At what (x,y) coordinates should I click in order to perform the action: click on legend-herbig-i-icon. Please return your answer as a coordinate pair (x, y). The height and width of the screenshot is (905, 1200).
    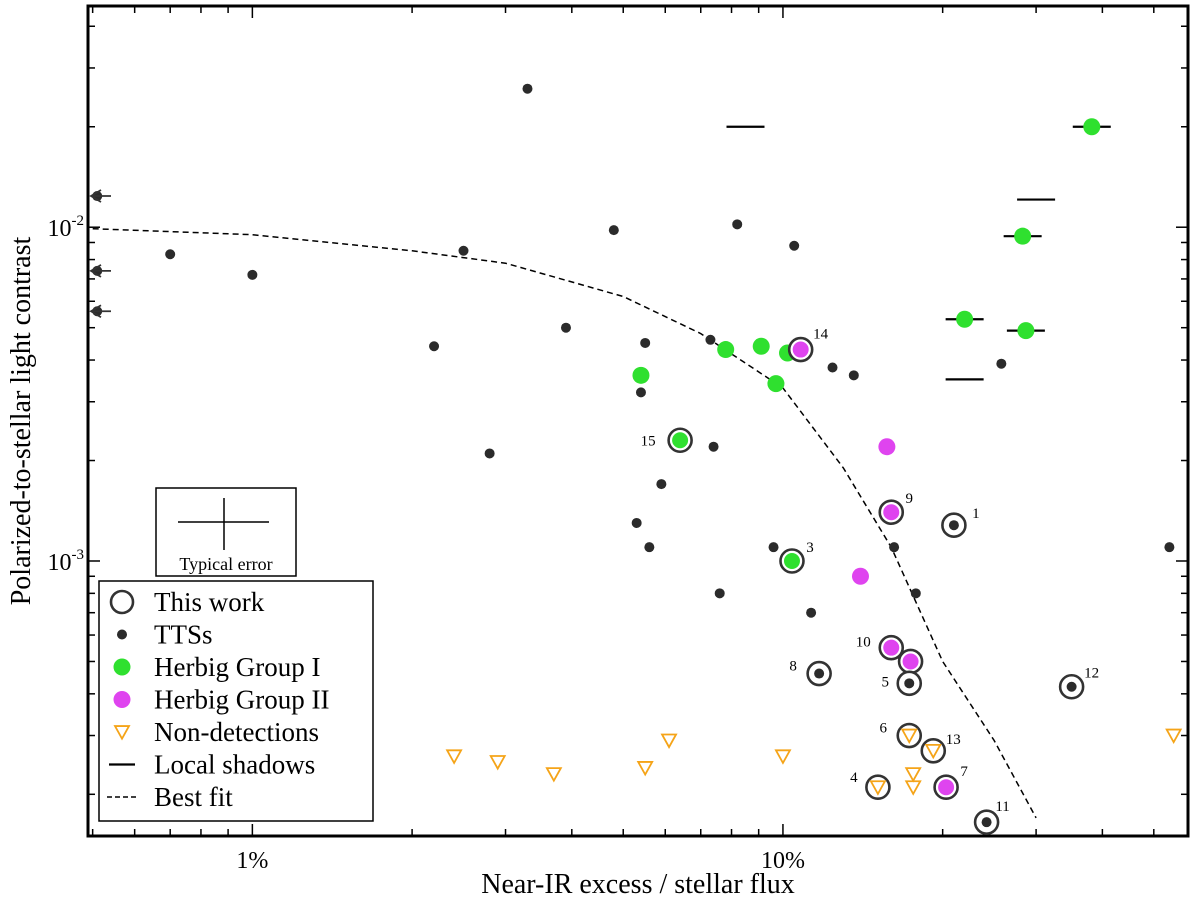
    Looking at the image, I should click on (122, 667).